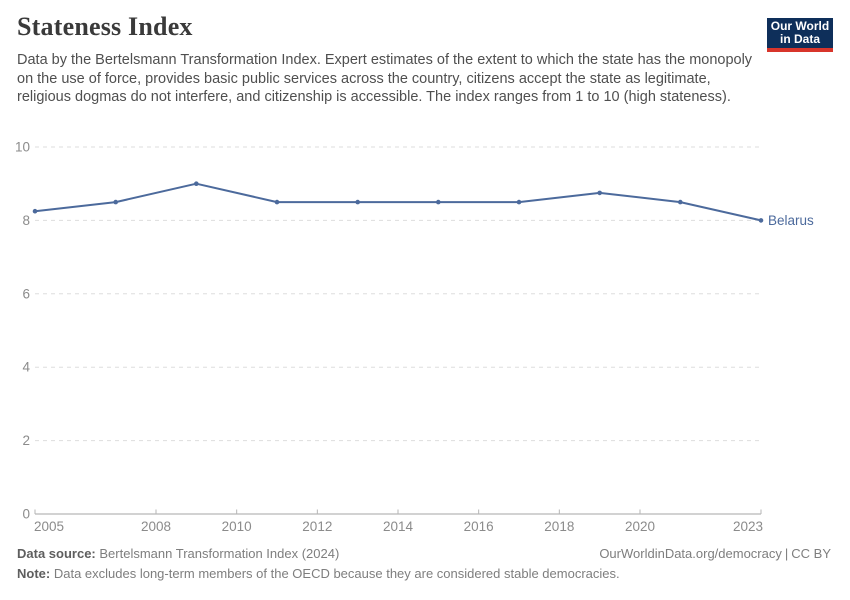  I want to click on owid-url-link: OurWorldinData.org/democracy, so click(690, 553).